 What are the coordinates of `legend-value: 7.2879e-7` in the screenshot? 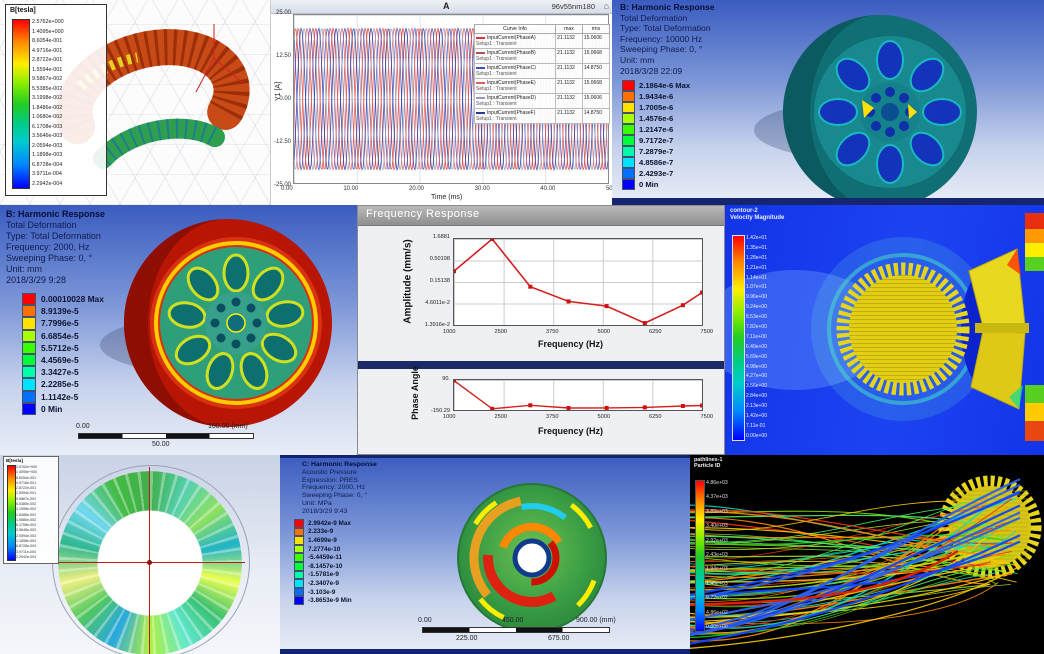 It's located at (656, 151).